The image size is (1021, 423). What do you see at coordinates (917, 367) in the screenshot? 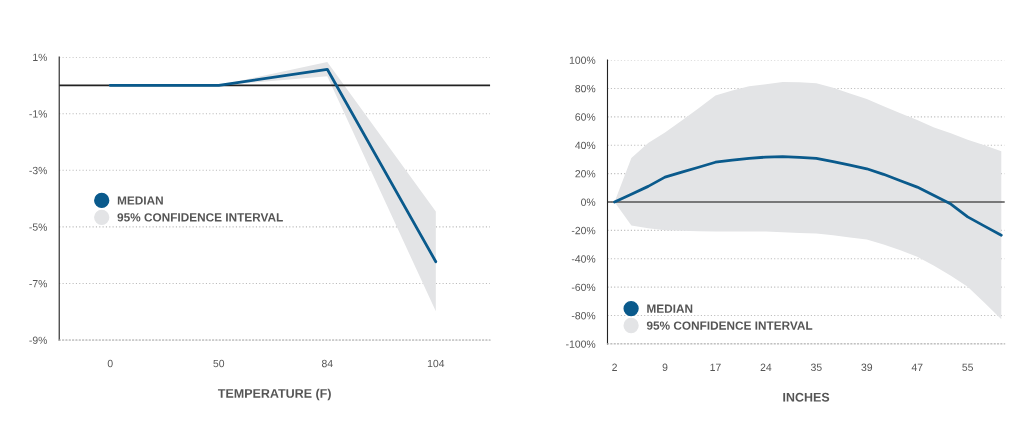
I see `x-tick-label: 47` at bounding box center [917, 367].